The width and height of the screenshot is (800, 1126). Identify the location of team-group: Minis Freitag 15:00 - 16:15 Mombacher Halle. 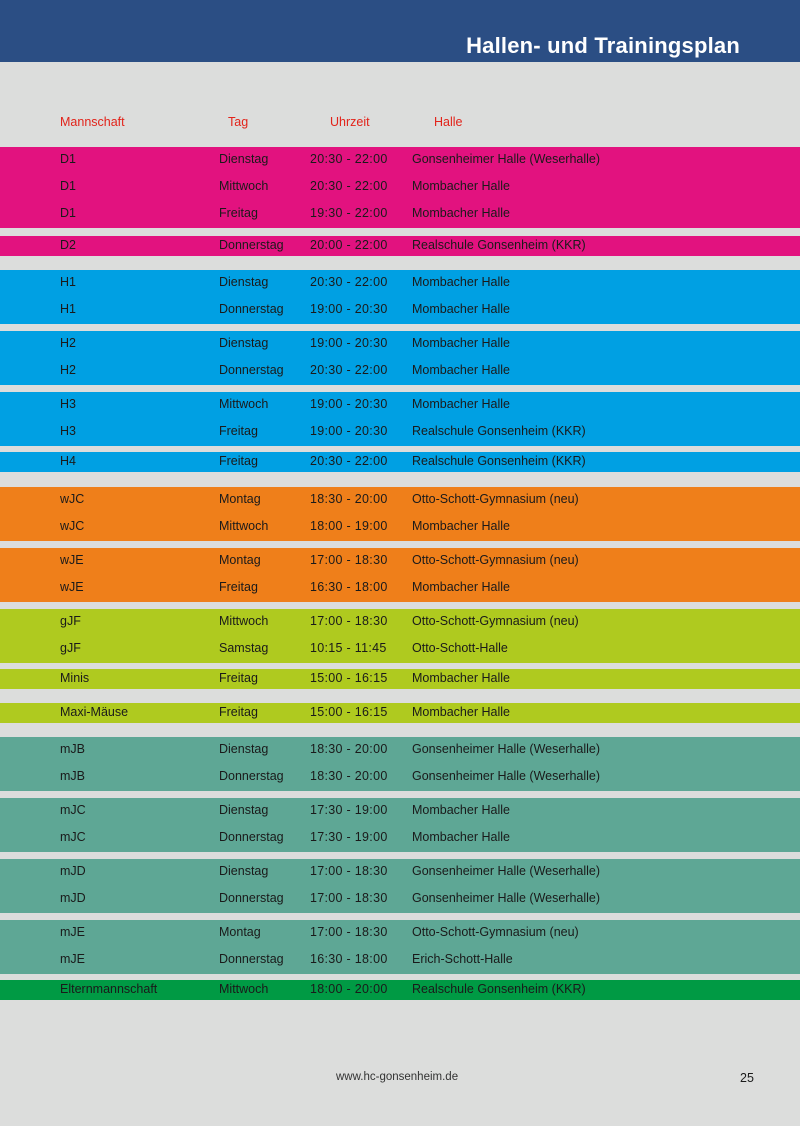
(400, 679).